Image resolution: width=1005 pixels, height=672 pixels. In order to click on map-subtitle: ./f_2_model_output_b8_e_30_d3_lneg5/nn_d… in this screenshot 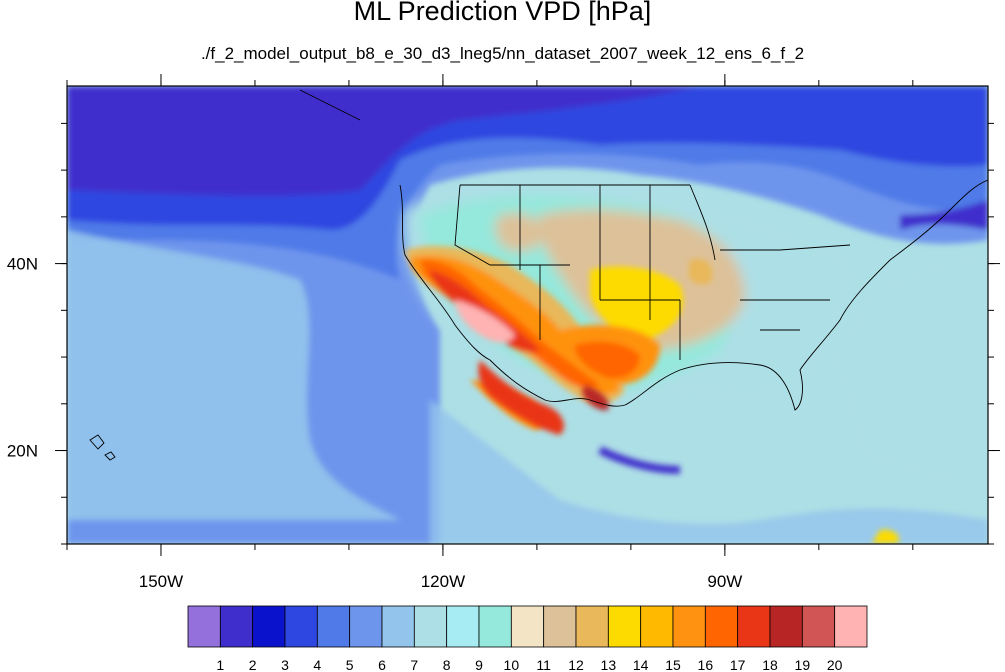, I will do `click(502, 53)`.